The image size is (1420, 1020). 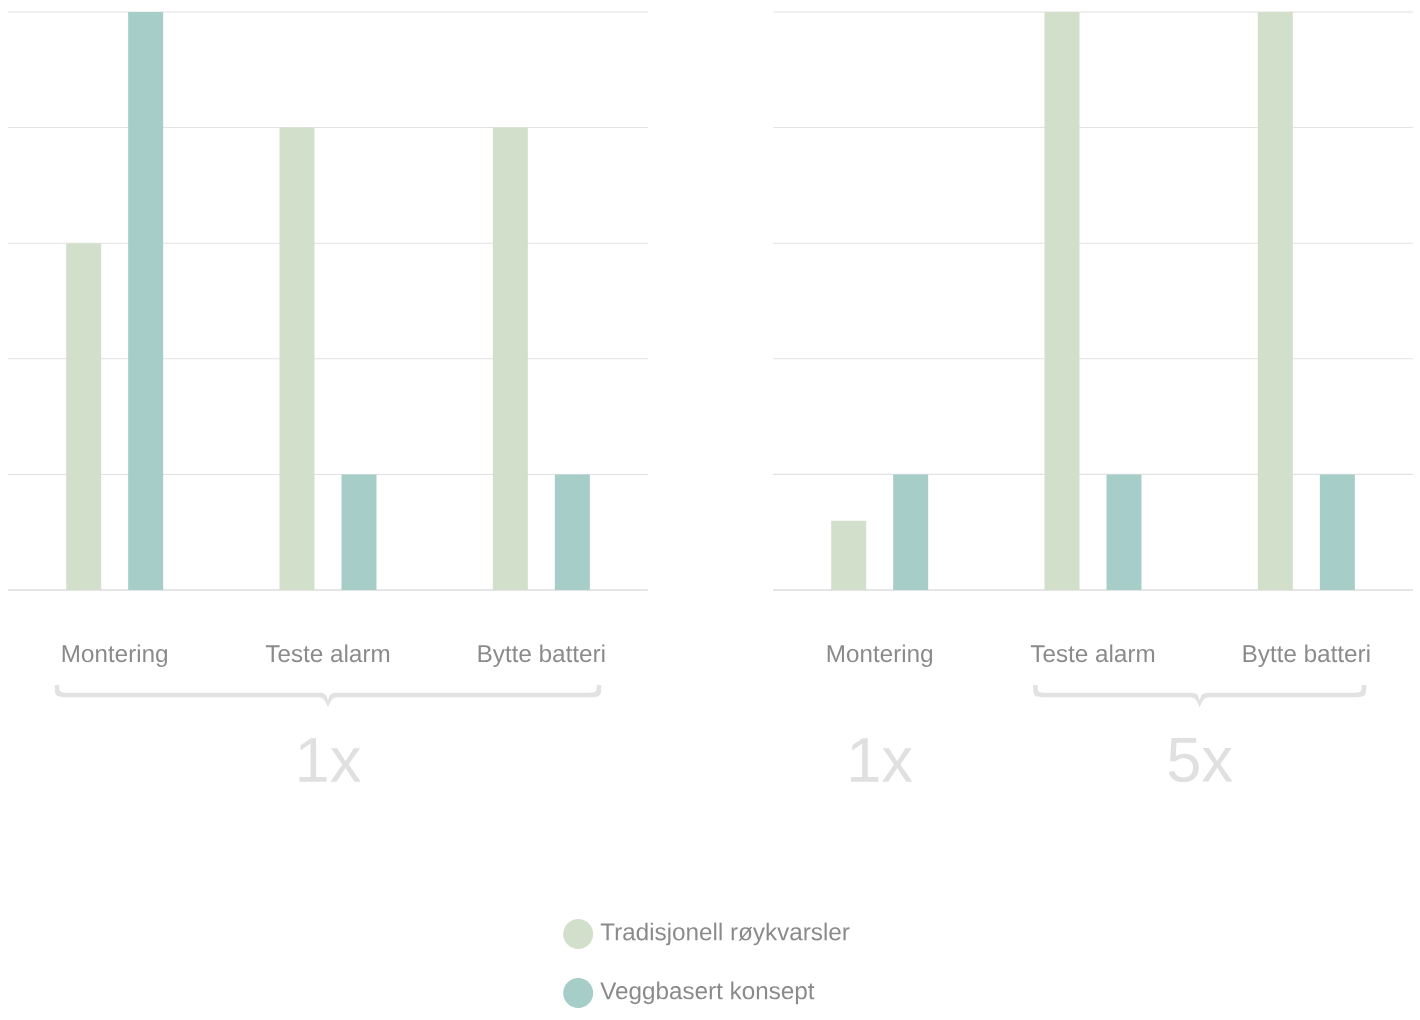 What do you see at coordinates (707, 993) in the screenshot?
I see `legend-label: Veggbasert konsept` at bounding box center [707, 993].